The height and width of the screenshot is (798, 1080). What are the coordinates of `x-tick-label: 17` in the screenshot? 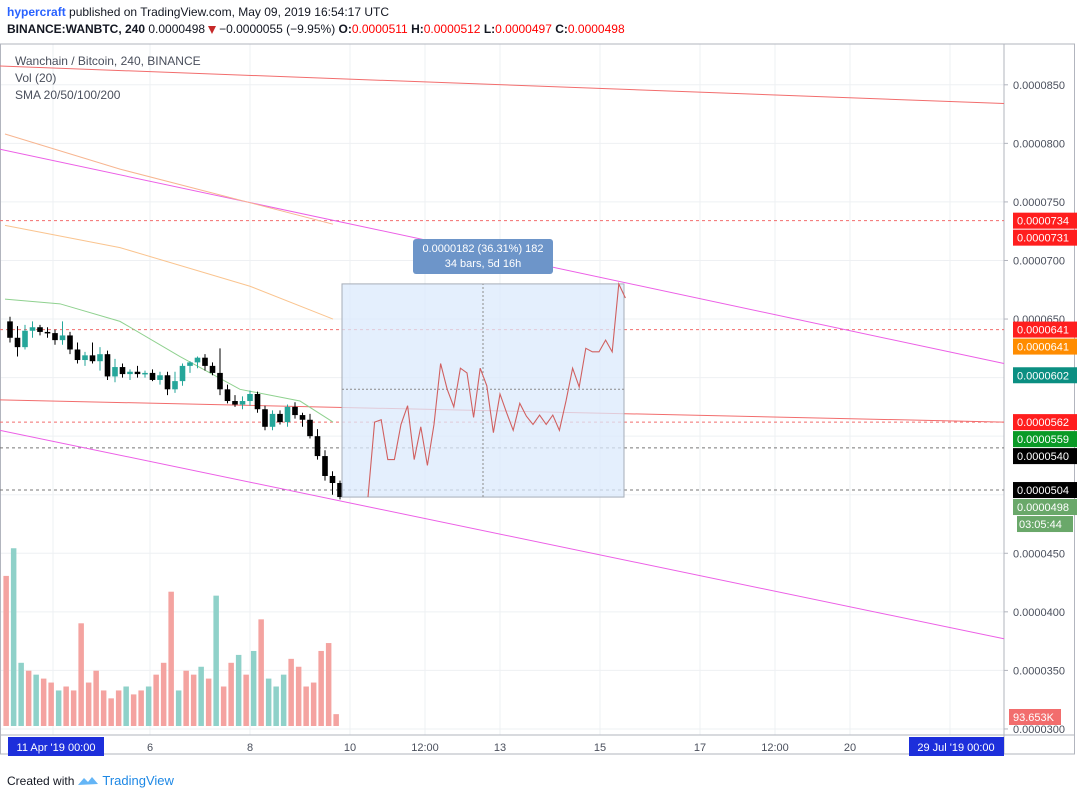 It's located at (700, 748).